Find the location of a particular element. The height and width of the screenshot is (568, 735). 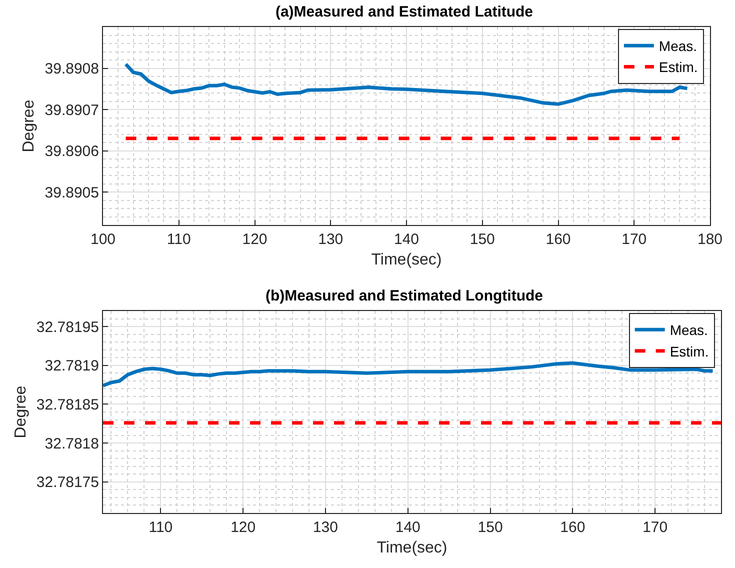

chart-title: (a)Measured and Estimated Latitude is located at coordinates (404, 12).